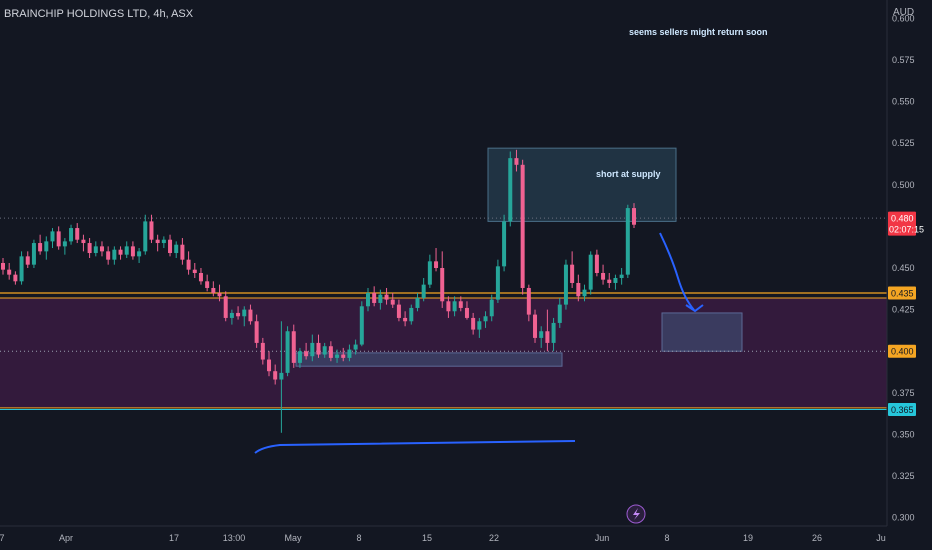  What do you see at coordinates (902, 293) in the screenshot?
I see `price-tag` at bounding box center [902, 293].